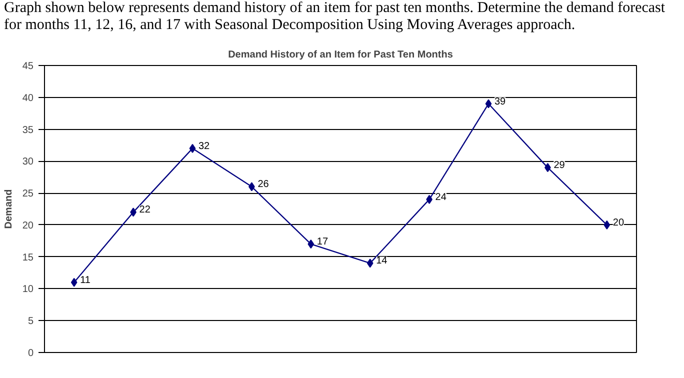 The width and height of the screenshot is (684, 378). Describe the element at coordinates (204, 146) in the screenshot. I see `data-label: 32` at that location.